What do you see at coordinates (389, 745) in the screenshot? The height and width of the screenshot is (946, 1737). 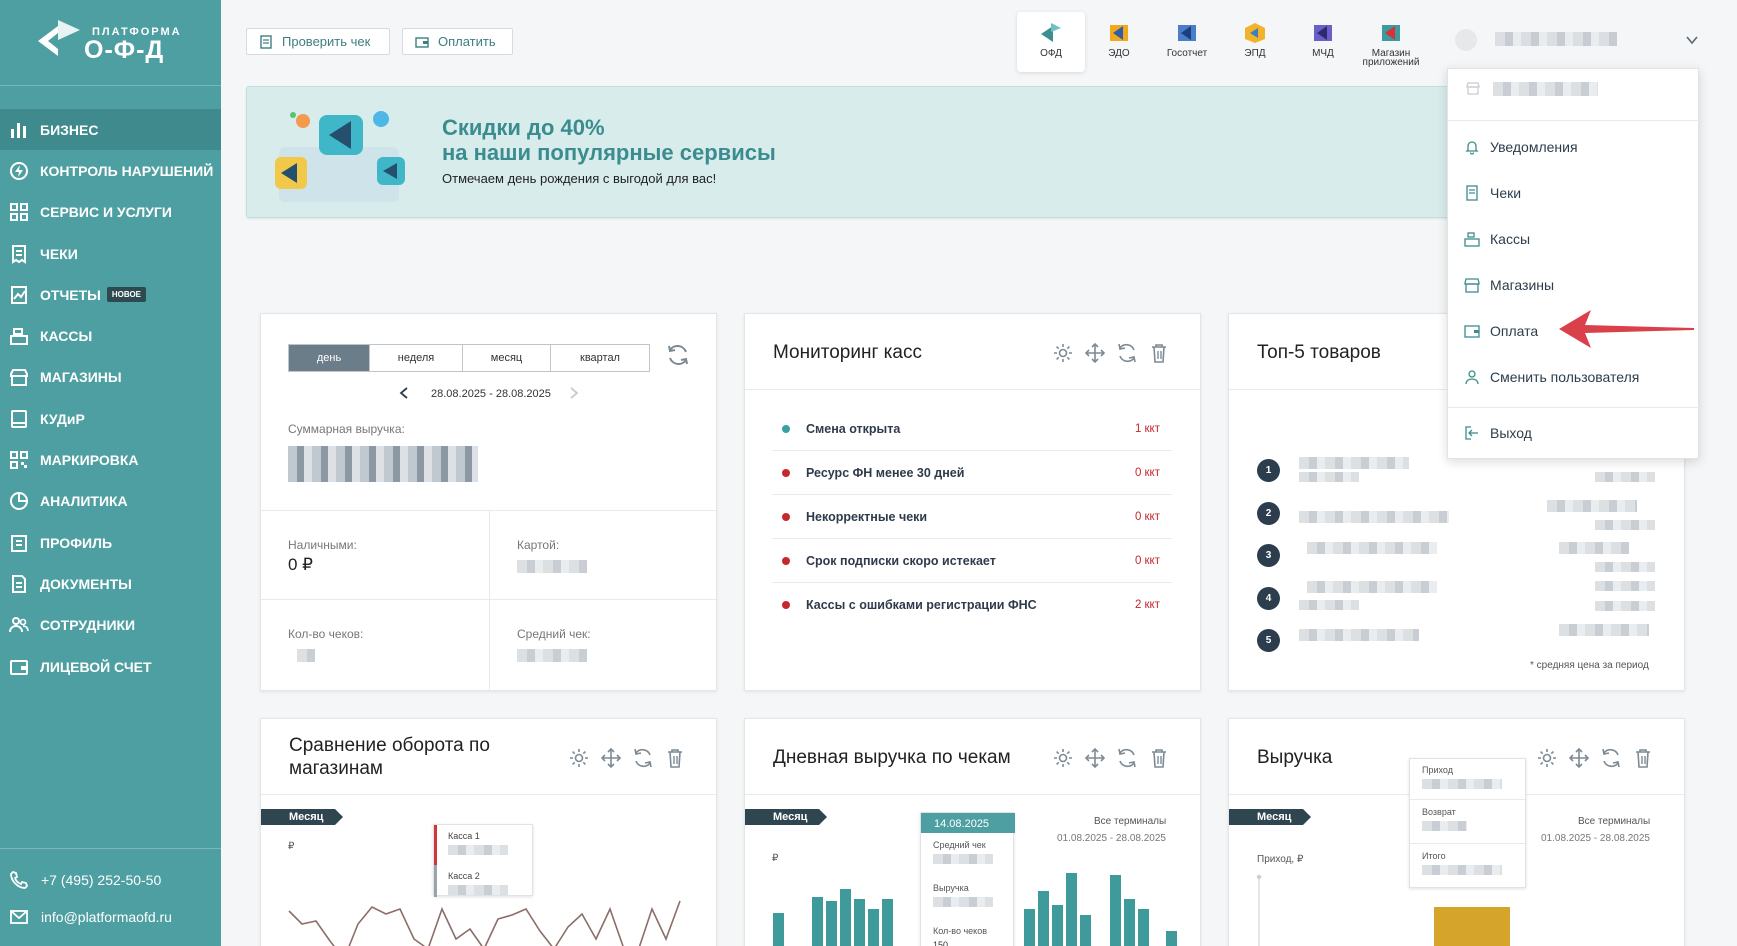 I see `card-title-line: Сравнение оборота по` at bounding box center [389, 745].